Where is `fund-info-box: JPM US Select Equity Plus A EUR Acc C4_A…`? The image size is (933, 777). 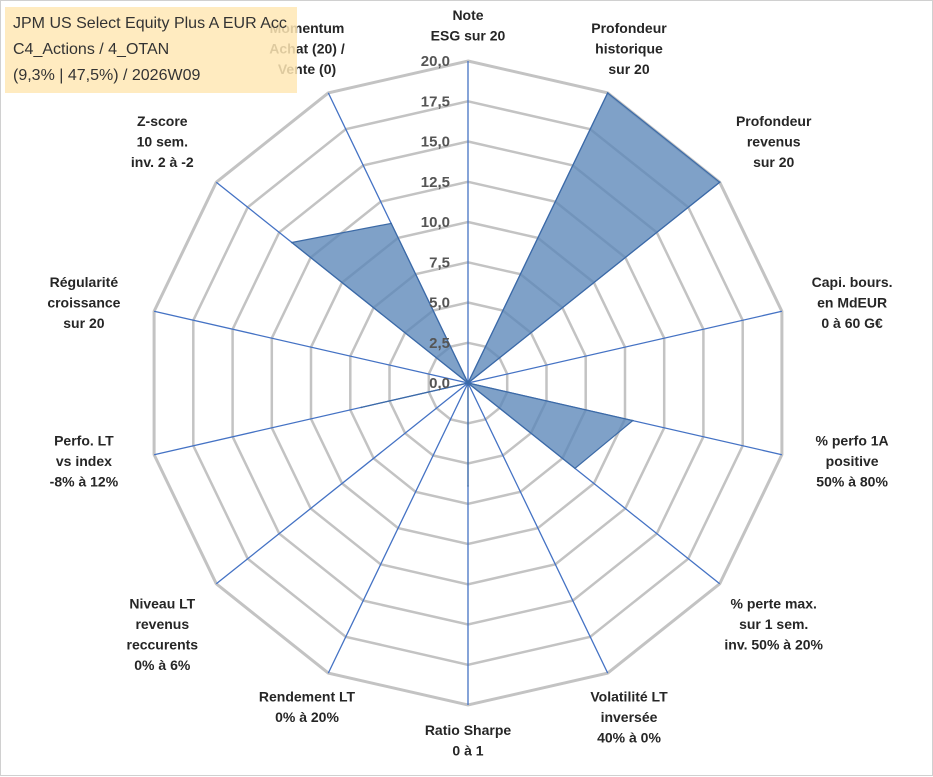
fund-info-box: JPM US Select Equity Plus A EUR Acc C4_A… is located at coordinates (151, 50).